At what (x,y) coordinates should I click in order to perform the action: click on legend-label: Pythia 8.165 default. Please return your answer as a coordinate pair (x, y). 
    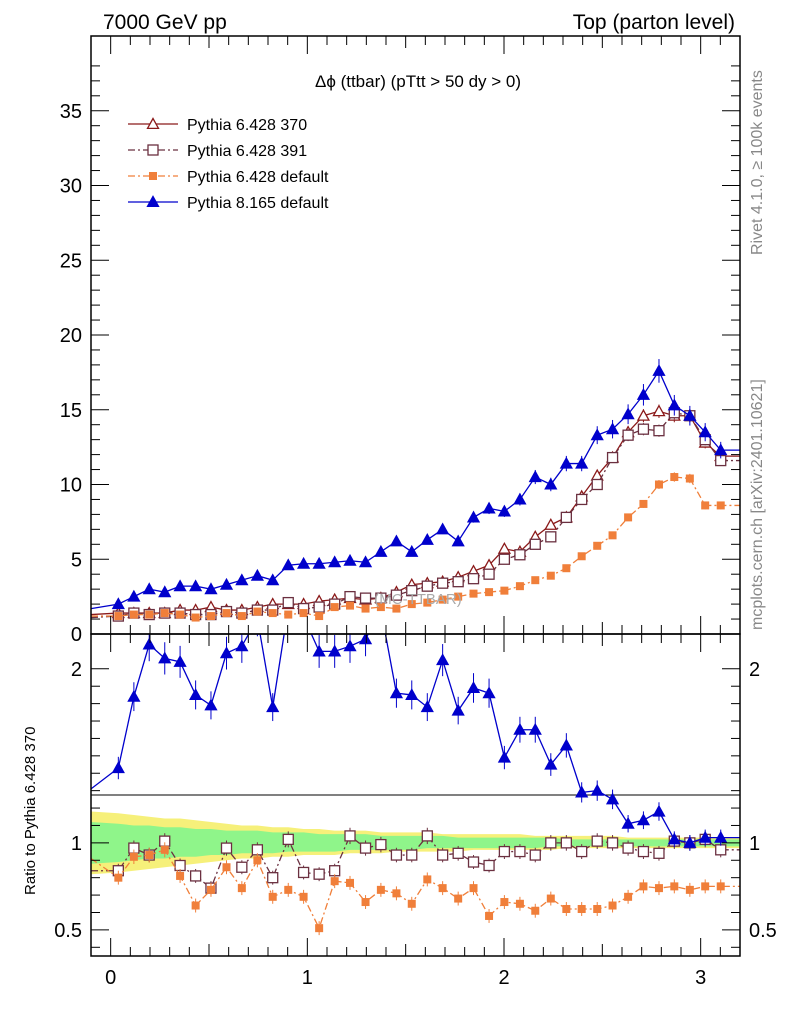
    Looking at the image, I should click on (258, 203).